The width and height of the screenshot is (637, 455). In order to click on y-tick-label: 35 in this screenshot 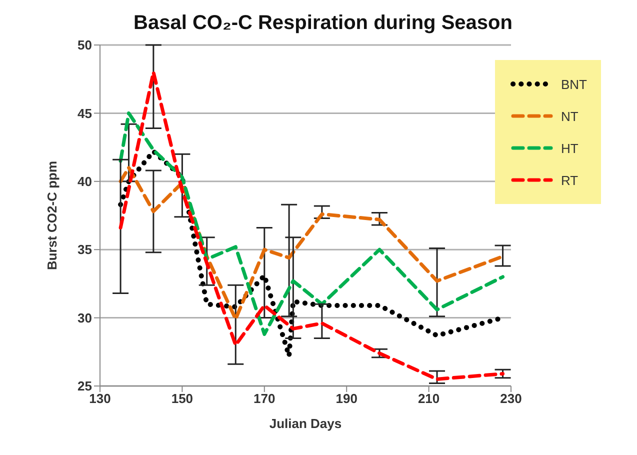, I will do `click(85, 250)`.